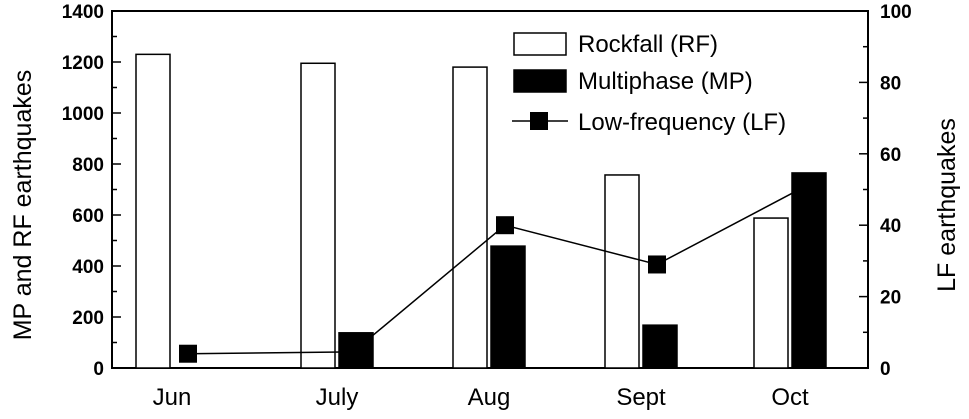  What do you see at coordinates (153, 211) in the screenshot?
I see `rockfall-bar-jun` at bounding box center [153, 211].